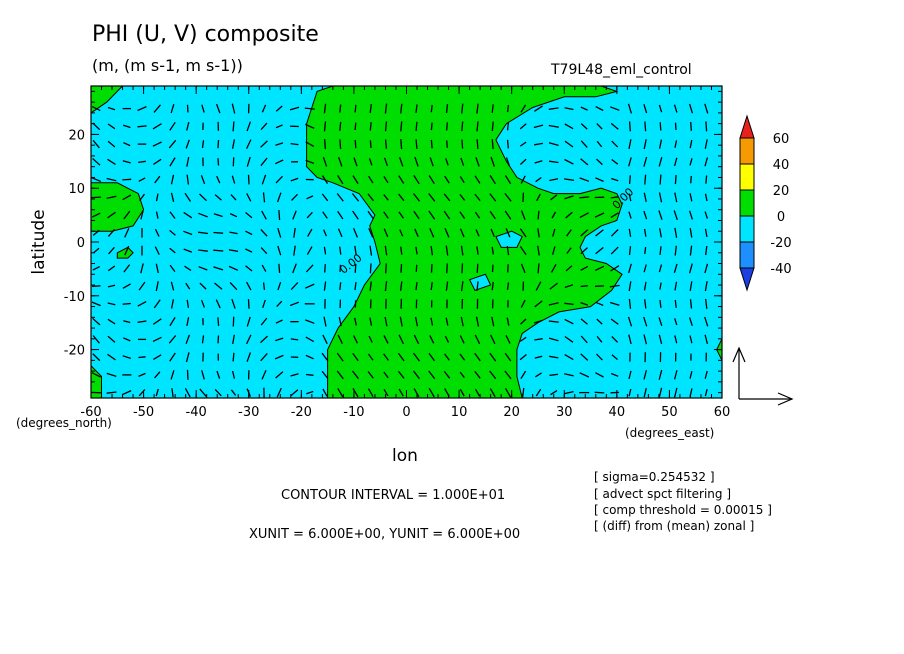 Image resolution: width=904 pixels, height=654 pixels. I want to click on x-tick-label: -20, so click(301, 412).